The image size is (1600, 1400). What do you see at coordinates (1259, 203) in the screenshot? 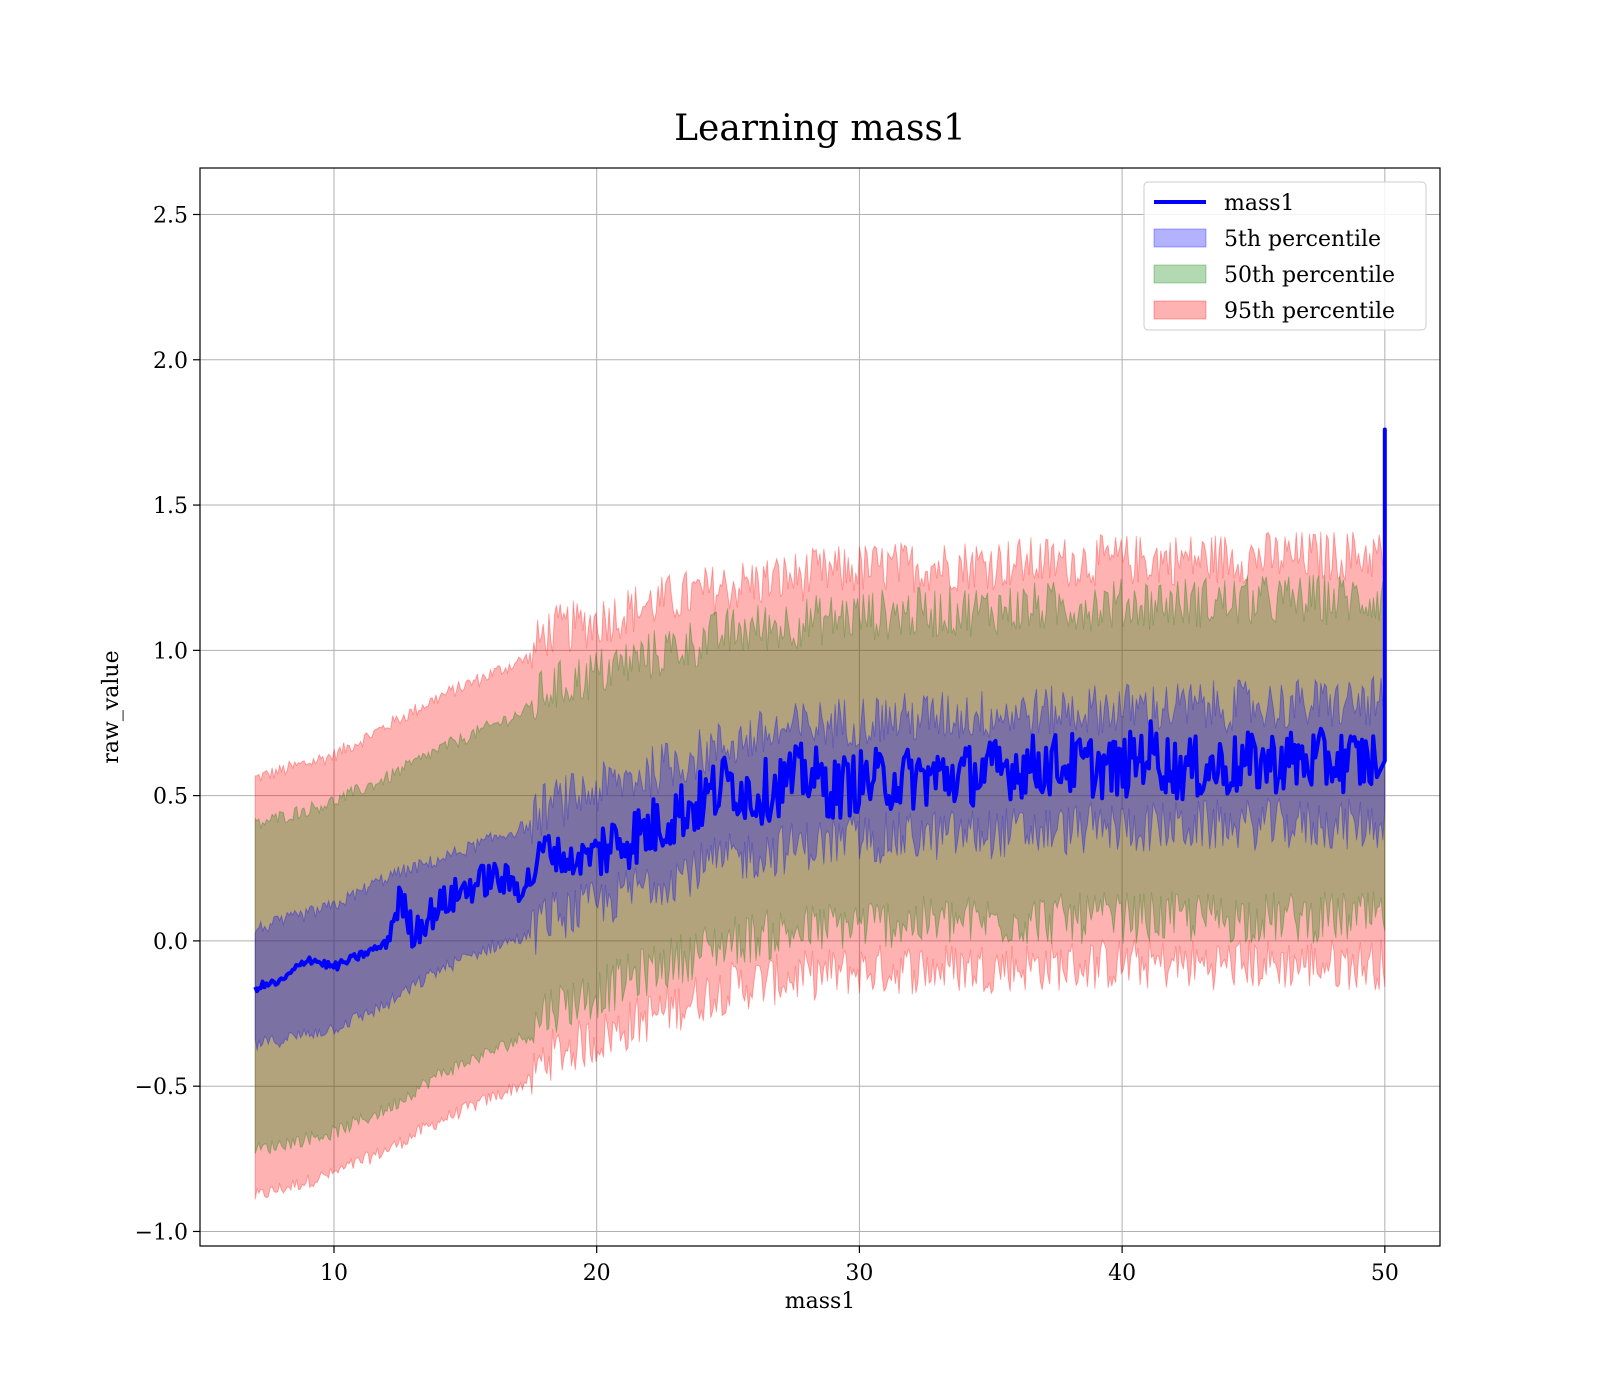
I see `legend-label-mass1: mass1` at bounding box center [1259, 203].